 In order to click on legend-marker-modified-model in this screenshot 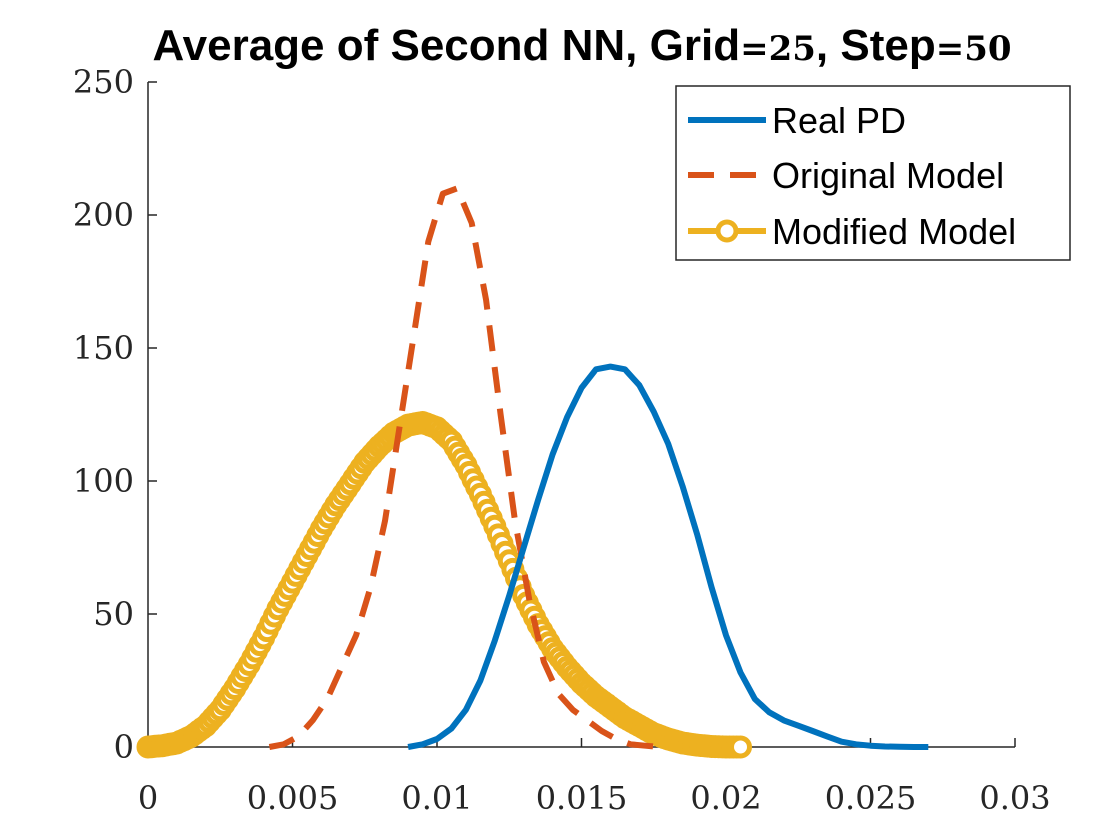, I will do `click(727, 231)`.